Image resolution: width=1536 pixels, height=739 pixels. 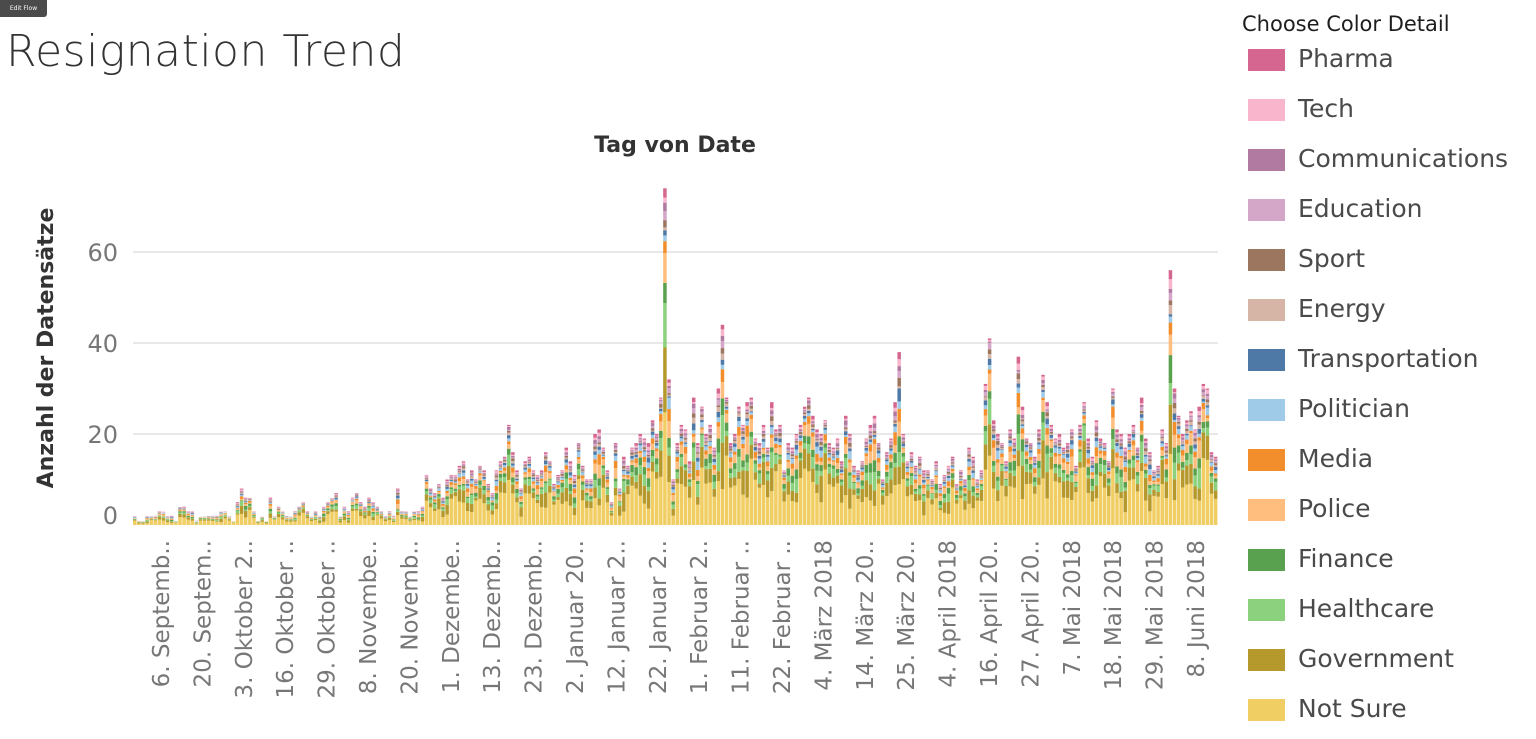 I want to click on legend-item-politician: Politician, so click(x=1388, y=409).